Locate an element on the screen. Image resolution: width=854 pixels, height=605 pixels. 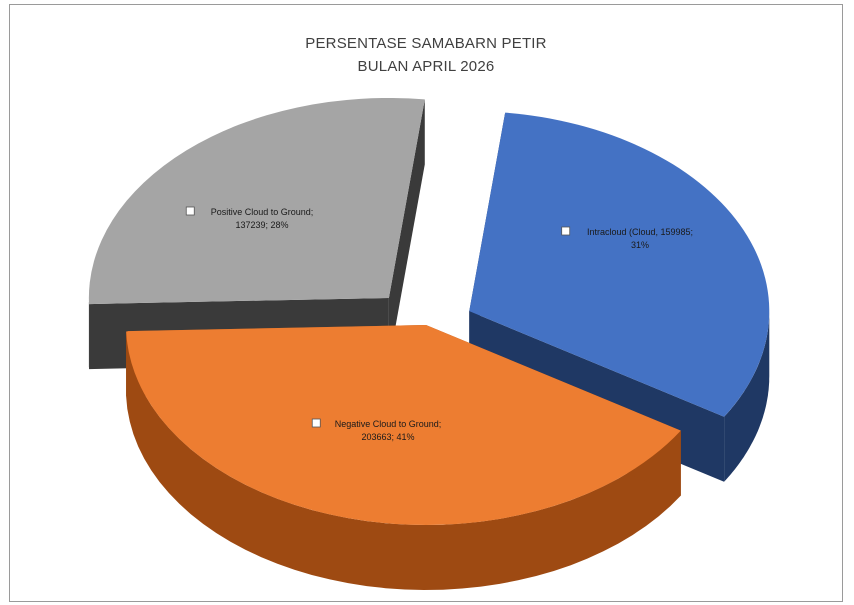
data-label-line1-3: Positive Cloud to Ground; is located at coordinates (262, 212).